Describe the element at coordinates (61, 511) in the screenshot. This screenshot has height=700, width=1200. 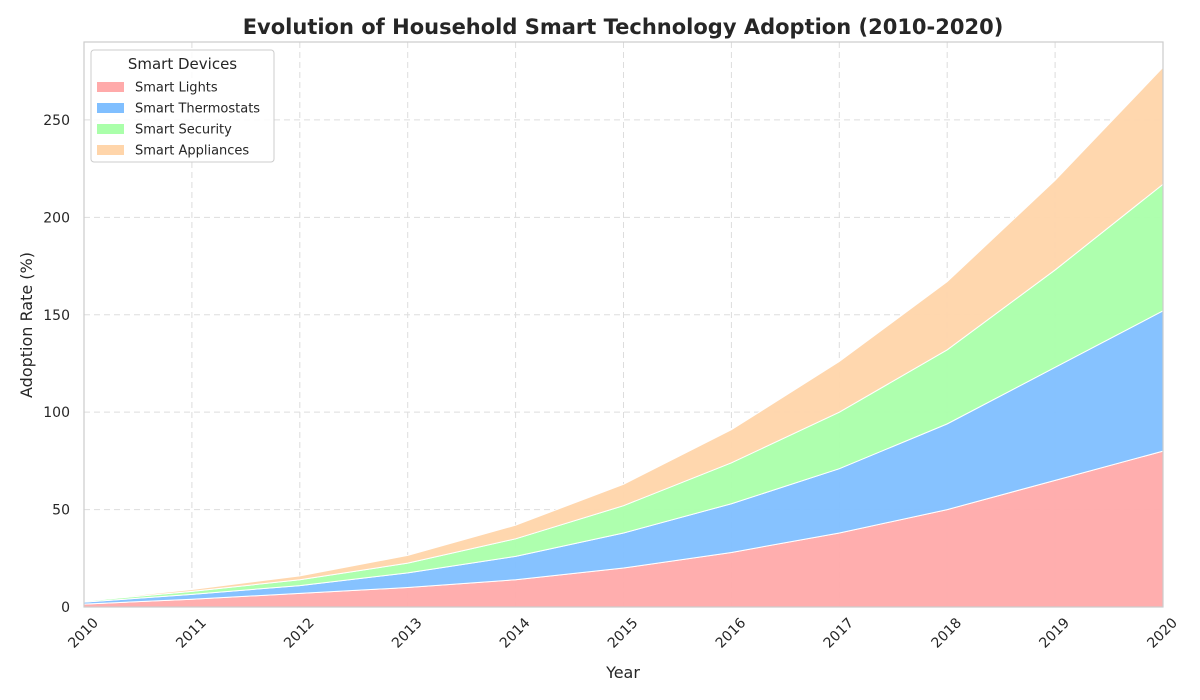
I see `y-tick-label: 50` at that location.